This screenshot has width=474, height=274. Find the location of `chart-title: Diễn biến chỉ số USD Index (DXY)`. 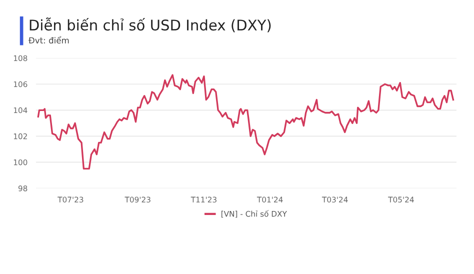

chart-title: Diễn biến chỉ số USD Index (DXY) is located at coordinates (150, 25).